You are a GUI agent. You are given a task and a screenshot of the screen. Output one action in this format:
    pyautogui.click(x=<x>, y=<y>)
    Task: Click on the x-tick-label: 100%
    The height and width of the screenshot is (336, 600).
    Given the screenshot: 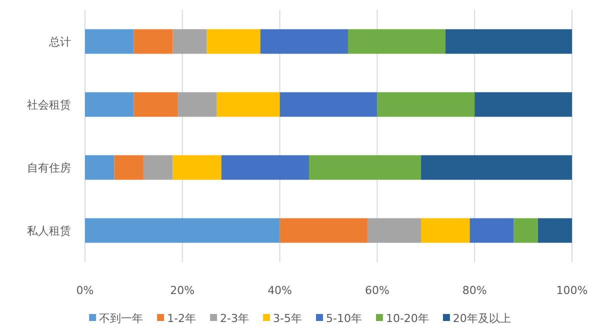 What is the action you would take?
    pyautogui.click(x=572, y=290)
    